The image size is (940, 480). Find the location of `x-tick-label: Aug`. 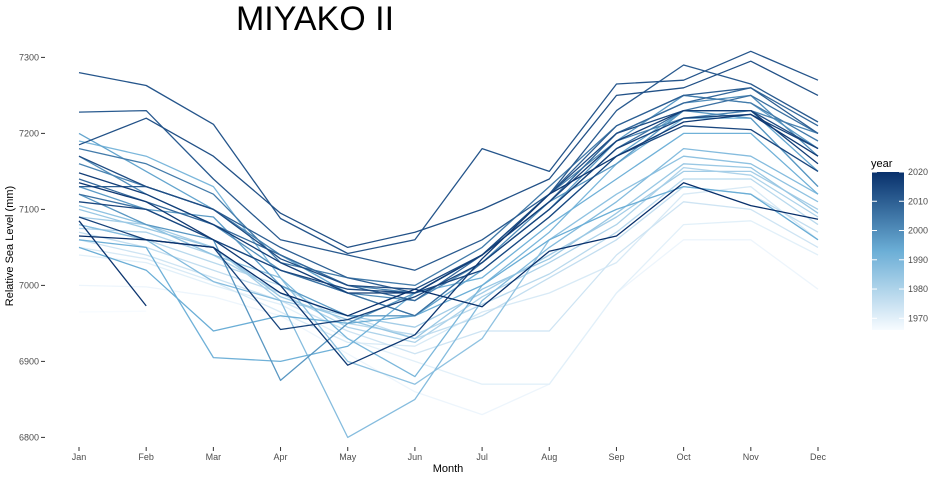

x-tick-label: Aug is located at coordinates (549, 457).